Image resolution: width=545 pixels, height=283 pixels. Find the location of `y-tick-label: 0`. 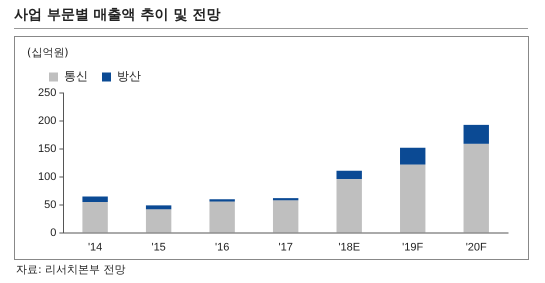

y-tick-label: 0 is located at coordinates (53, 232).